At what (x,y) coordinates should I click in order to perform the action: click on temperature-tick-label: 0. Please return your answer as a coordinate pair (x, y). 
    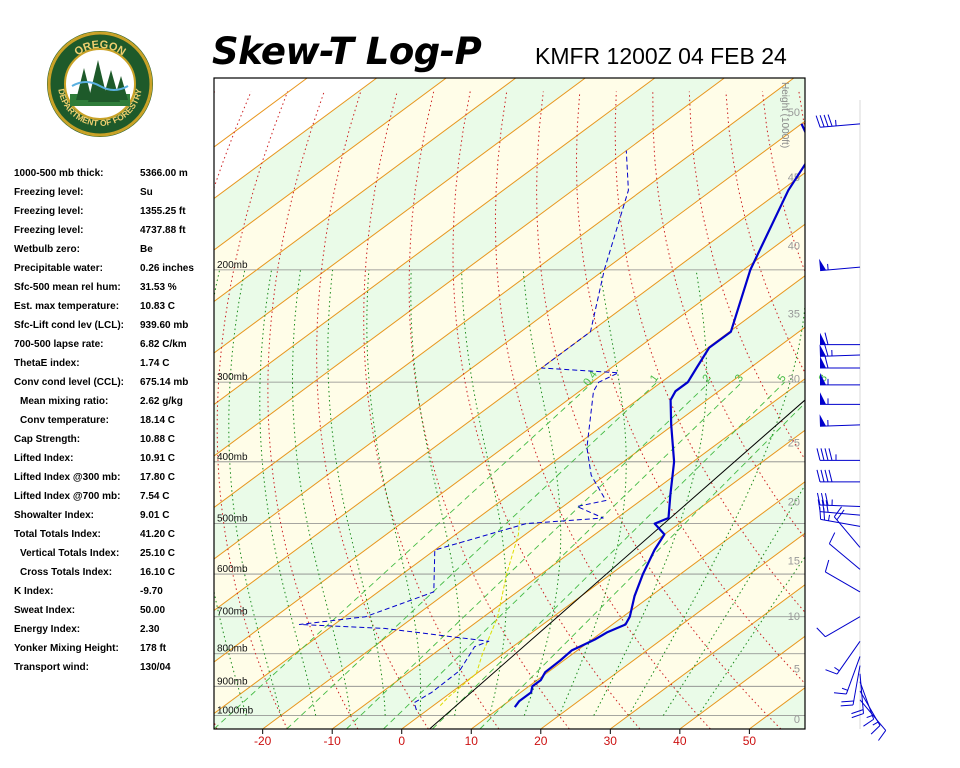
    Looking at the image, I should click on (401, 741).